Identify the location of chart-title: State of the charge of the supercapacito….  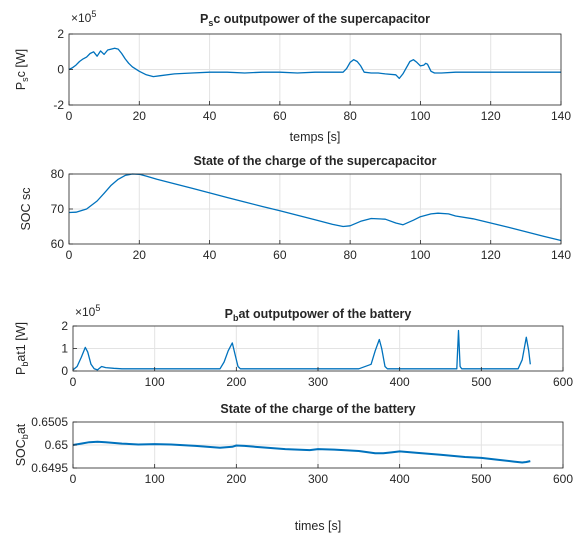
(314, 161).